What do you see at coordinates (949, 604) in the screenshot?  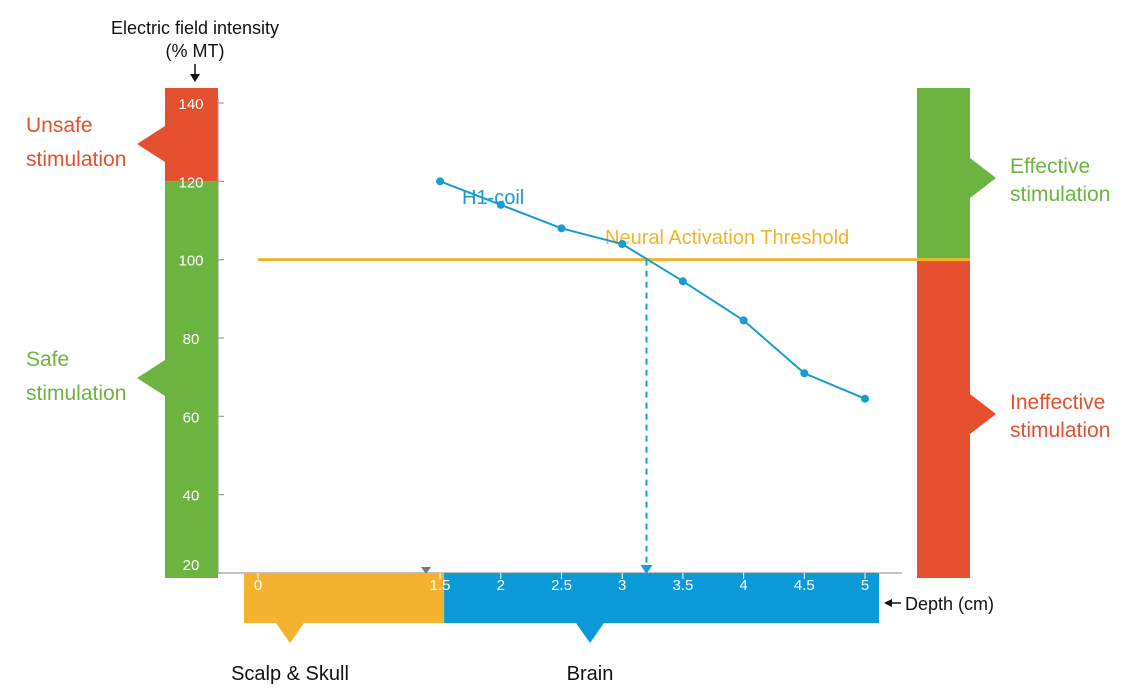 I see `x-axis-title: Depth (cm)` at bounding box center [949, 604].